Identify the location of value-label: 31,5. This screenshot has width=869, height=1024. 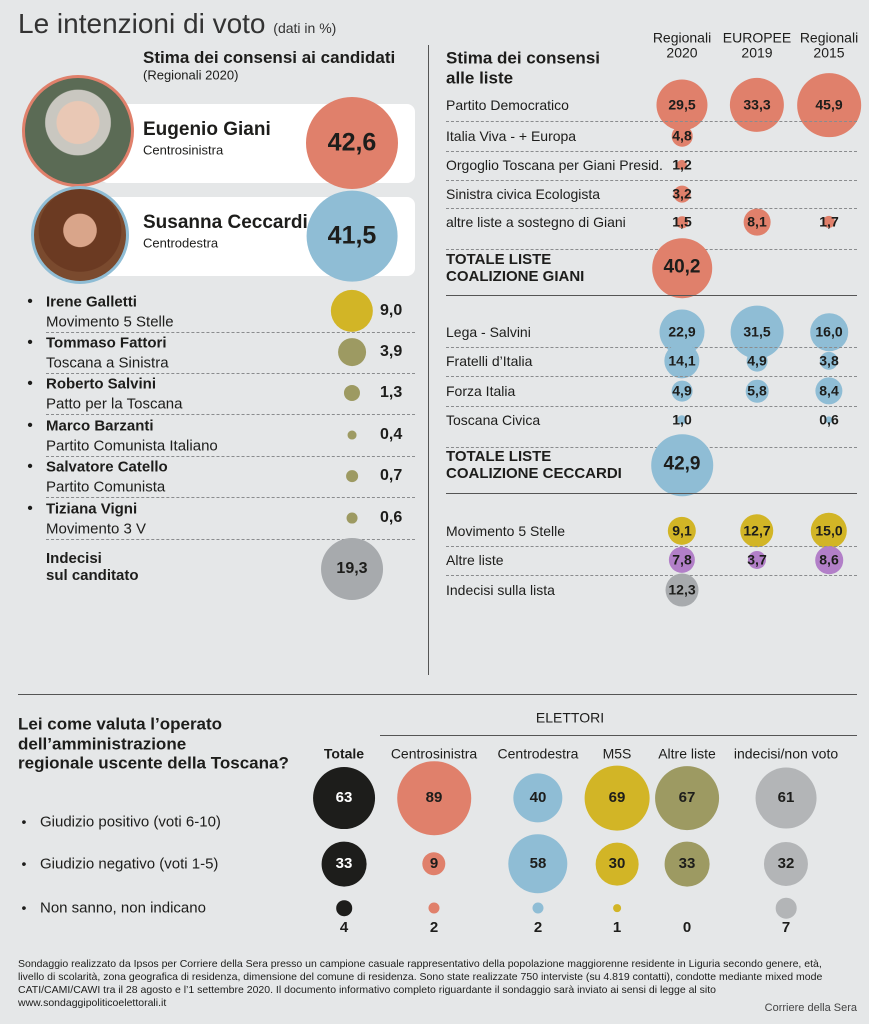
(757, 331).